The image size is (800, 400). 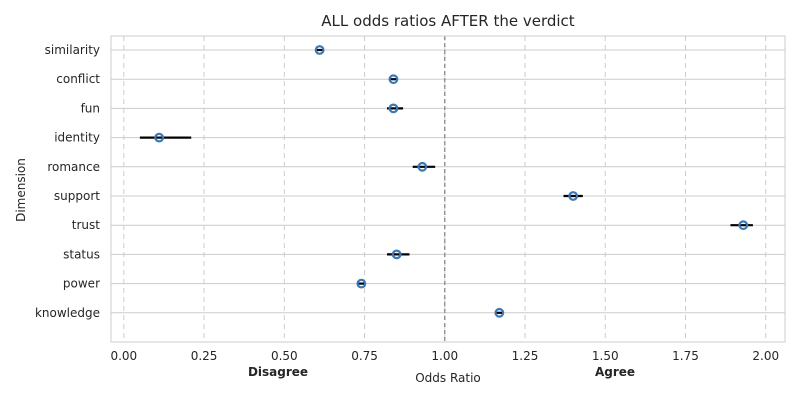 I want to click on disagree-annotation: Disagree, so click(x=278, y=372).